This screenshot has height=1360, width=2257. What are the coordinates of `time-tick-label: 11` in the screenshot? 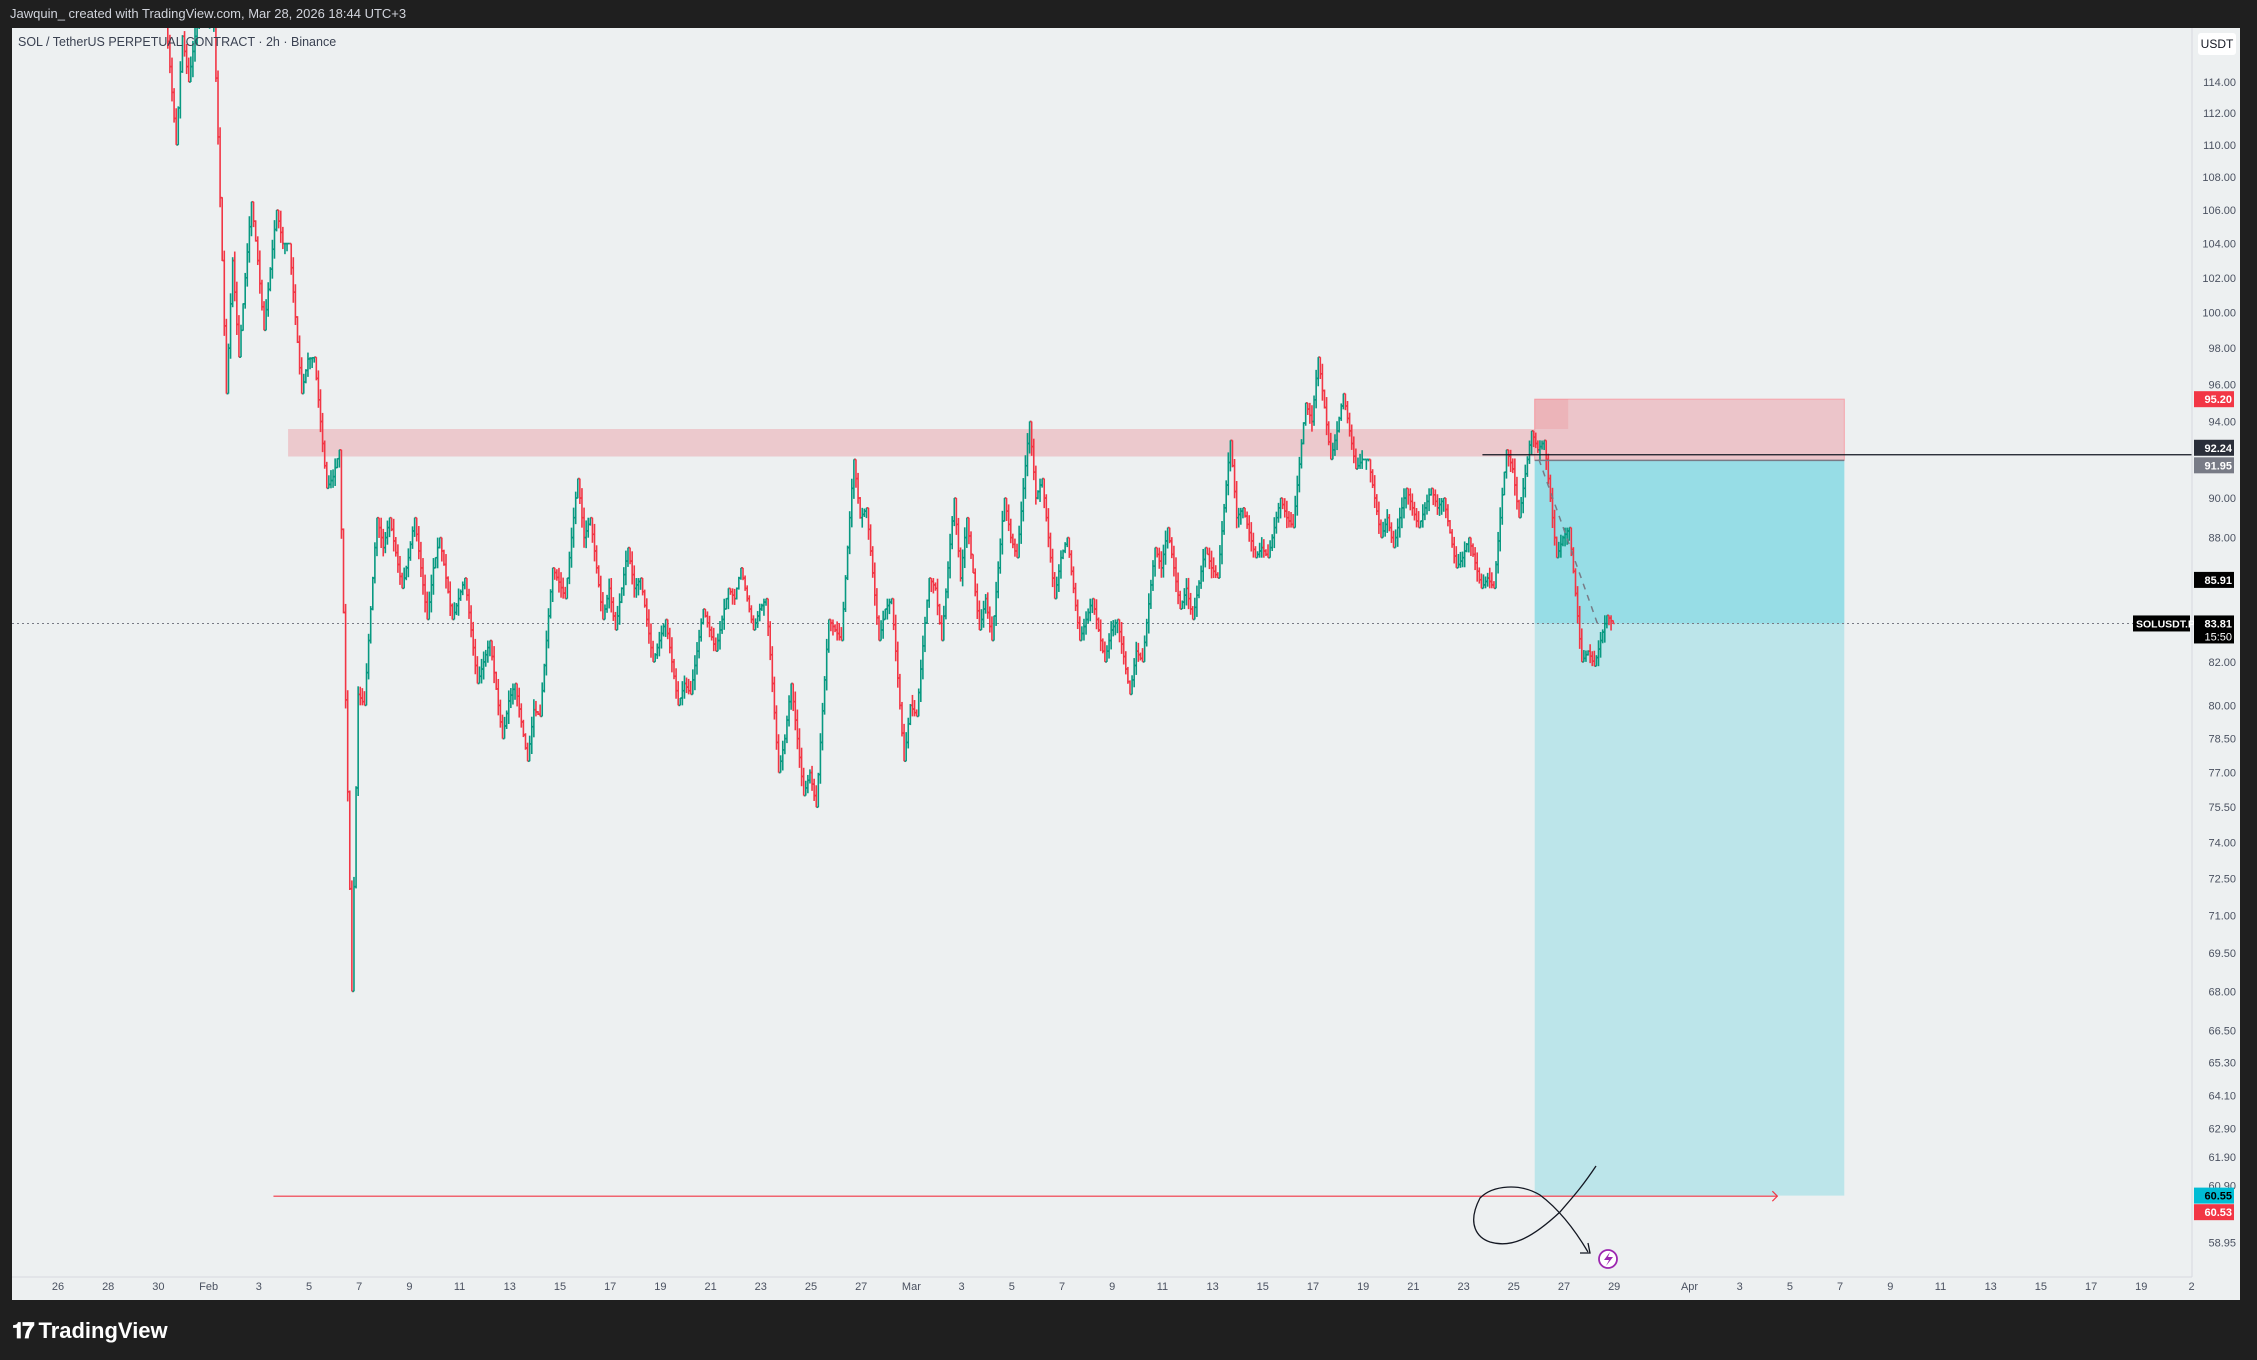 It's located at (1162, 1287).